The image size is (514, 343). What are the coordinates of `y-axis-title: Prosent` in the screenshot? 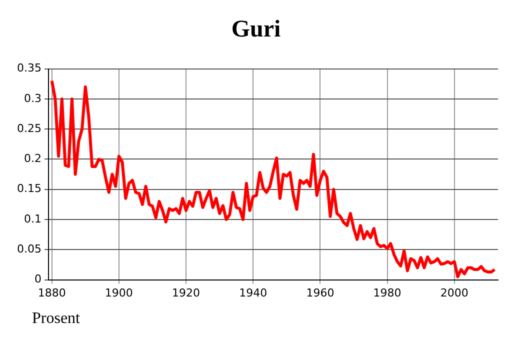 It's located at (56, 318).